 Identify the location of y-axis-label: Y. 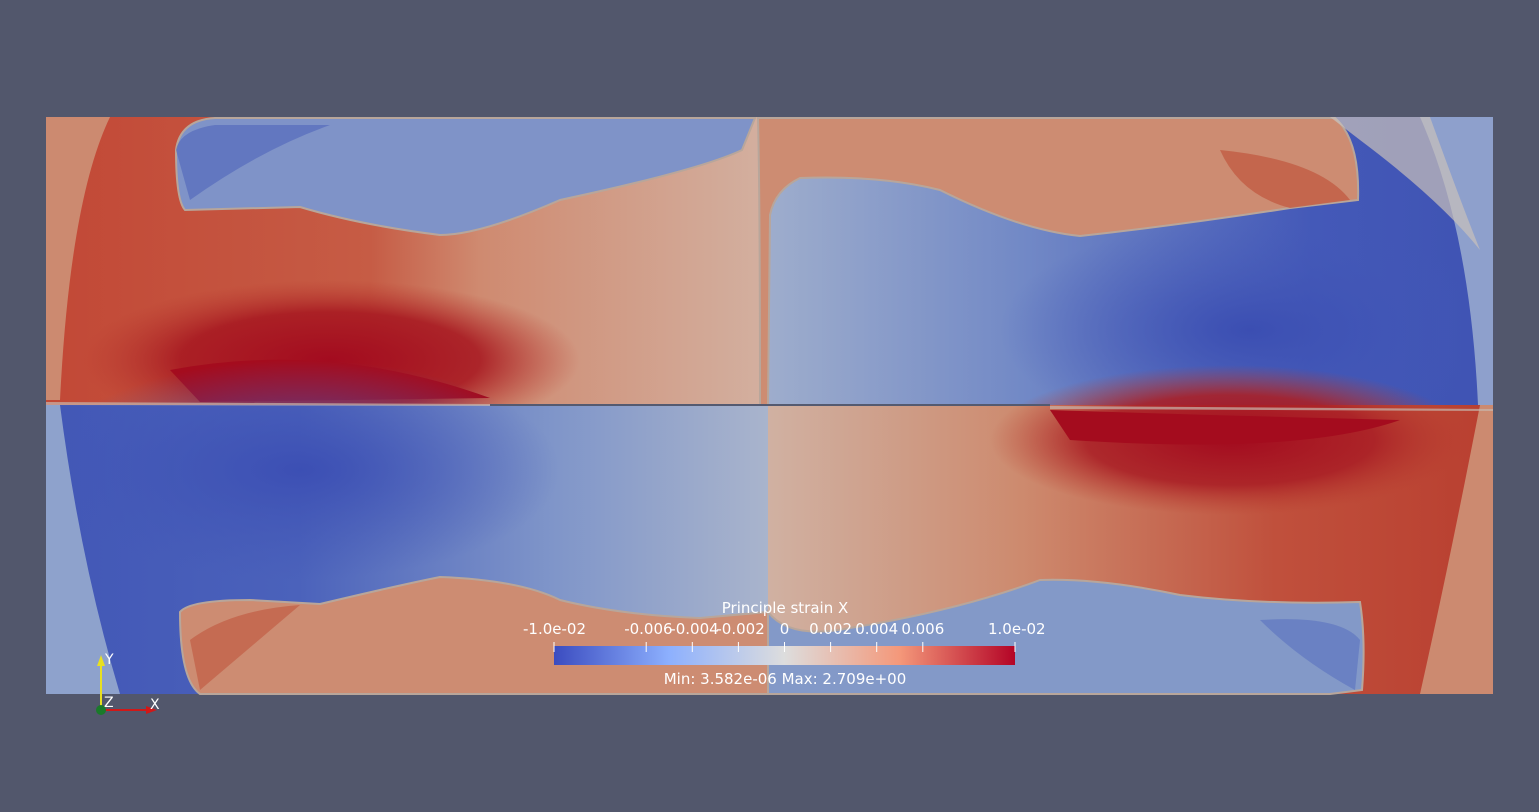
(109, 660).